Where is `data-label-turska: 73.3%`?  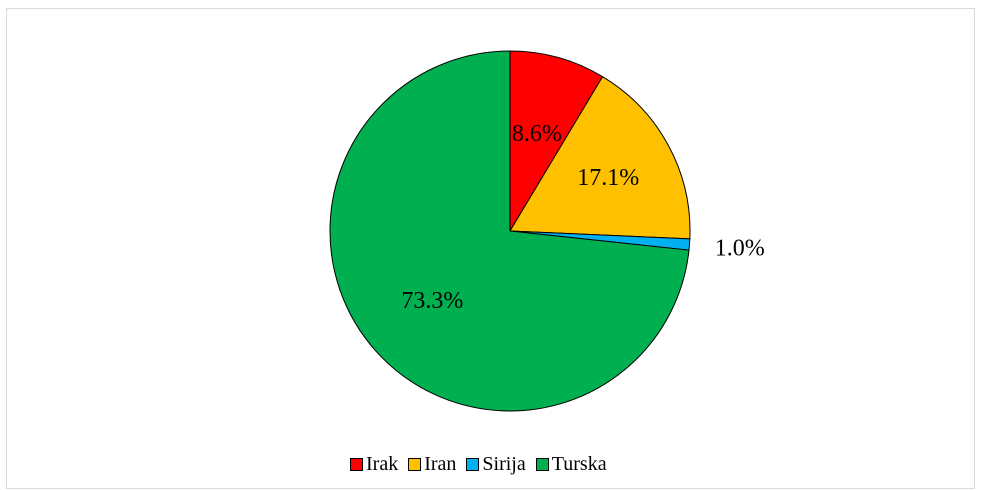
data-label-turska: 73.3% is located at coordinates (432, 301).